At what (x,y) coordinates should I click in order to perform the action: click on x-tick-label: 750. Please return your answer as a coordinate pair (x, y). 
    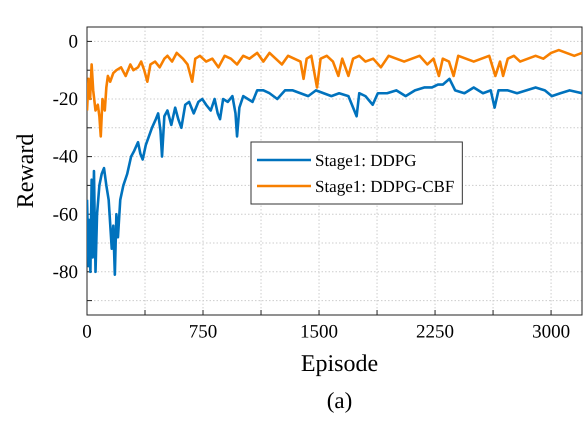
    Looking at the image, I should click on (203, 331).